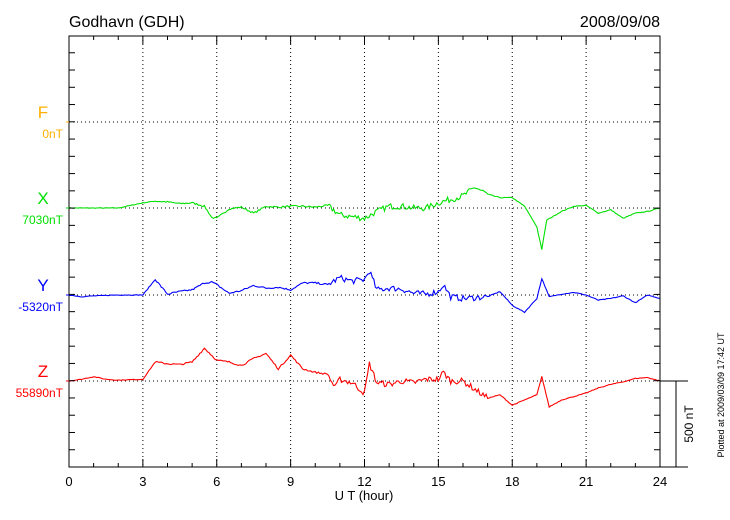 The width and height of the screenshot is (730, 520). What do you see at coordinates (42, 285) in the screenshot?
I see `component-letter-y: Y` at bounding box center [42, 285].